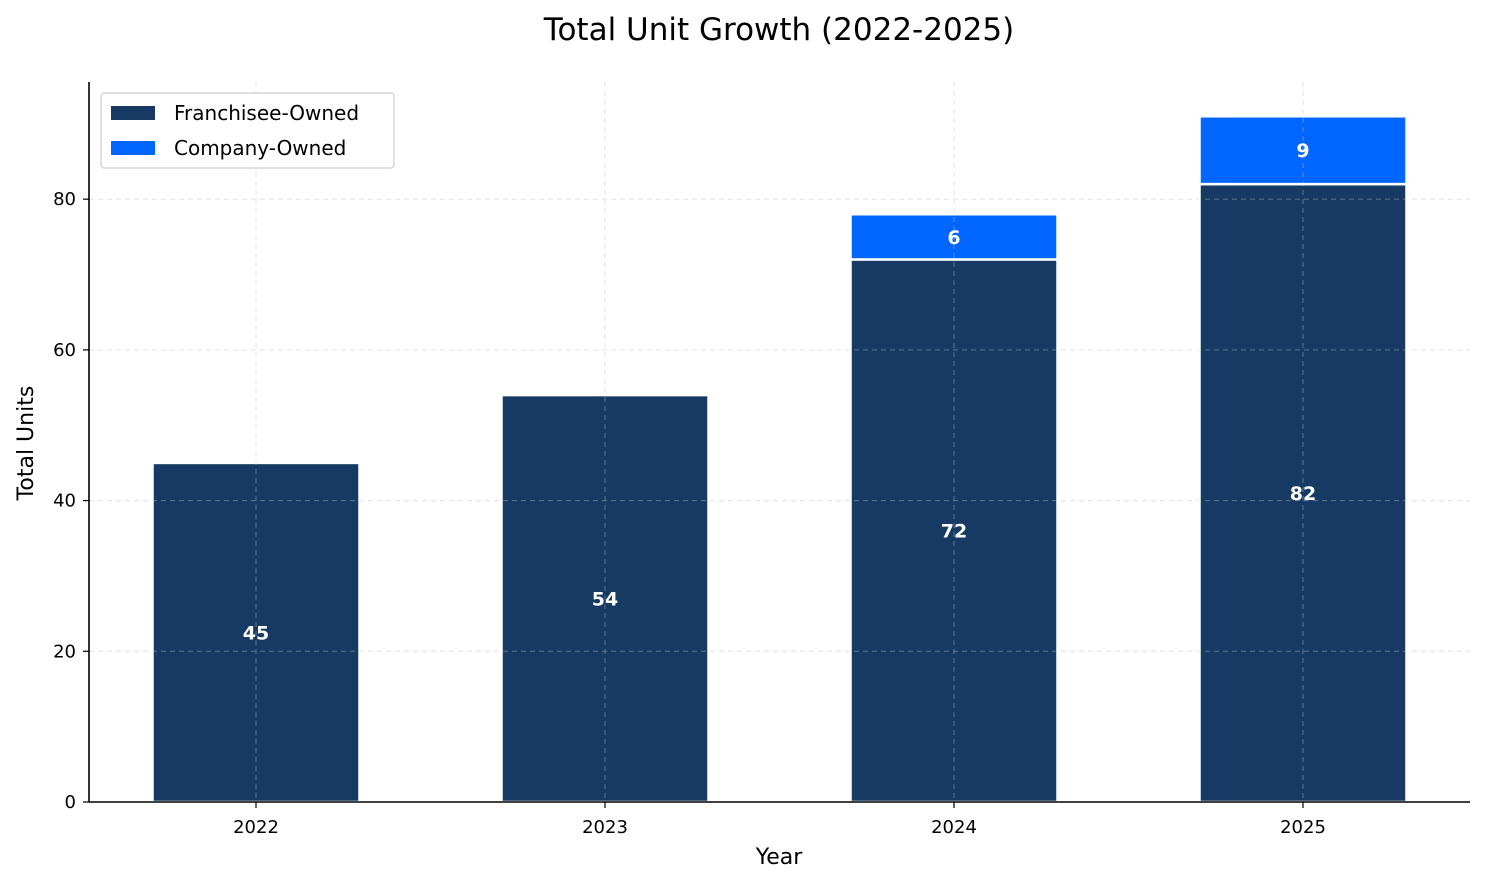  I want to click on y-axis-title: Total Units, so click(26, 444).